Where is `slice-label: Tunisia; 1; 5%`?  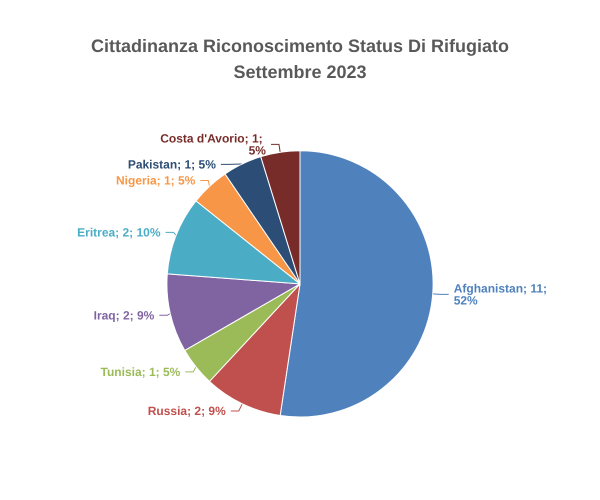 slice-label: Tunisia; 1; 5% is located at coordinates (140, 371).